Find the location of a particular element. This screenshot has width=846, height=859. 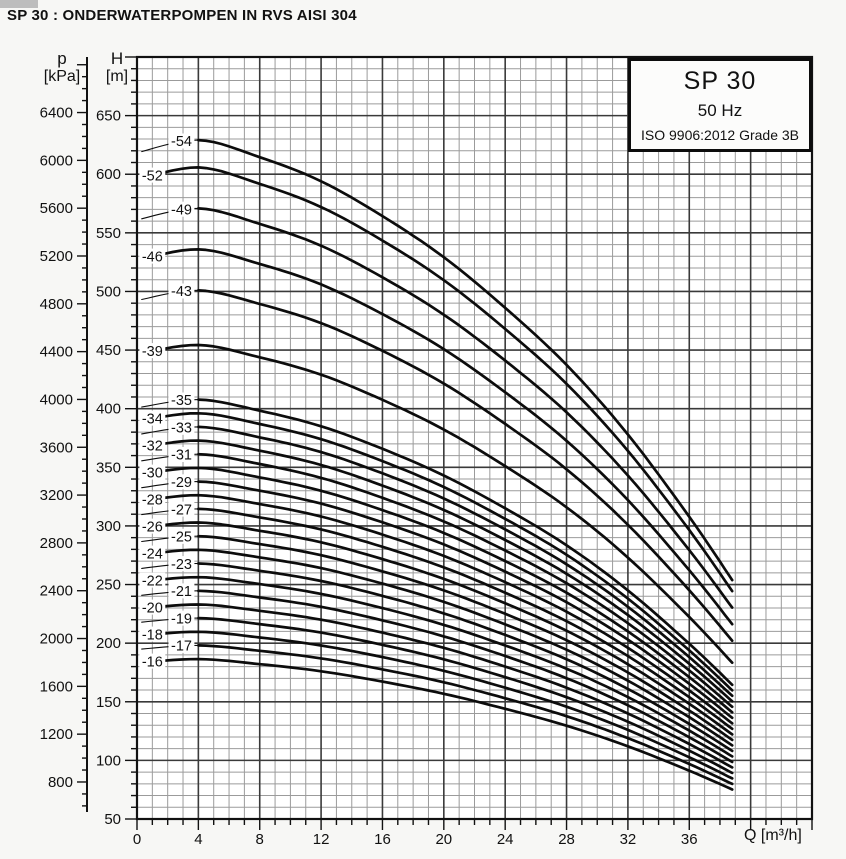

svg-text: 0 is located at coordinates (137, 839).